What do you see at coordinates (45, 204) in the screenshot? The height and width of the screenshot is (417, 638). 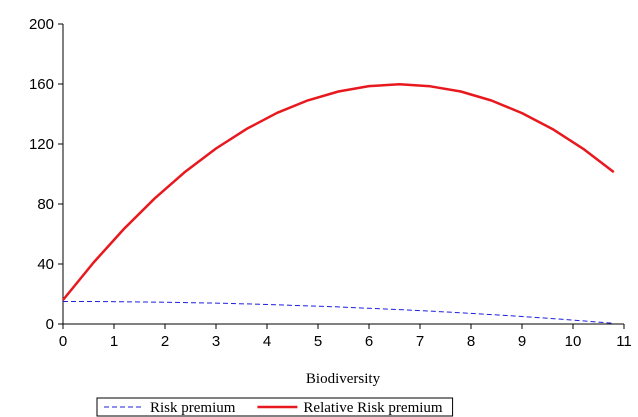 I see `y-tick-label: 80` at bounding box center [45, 204].